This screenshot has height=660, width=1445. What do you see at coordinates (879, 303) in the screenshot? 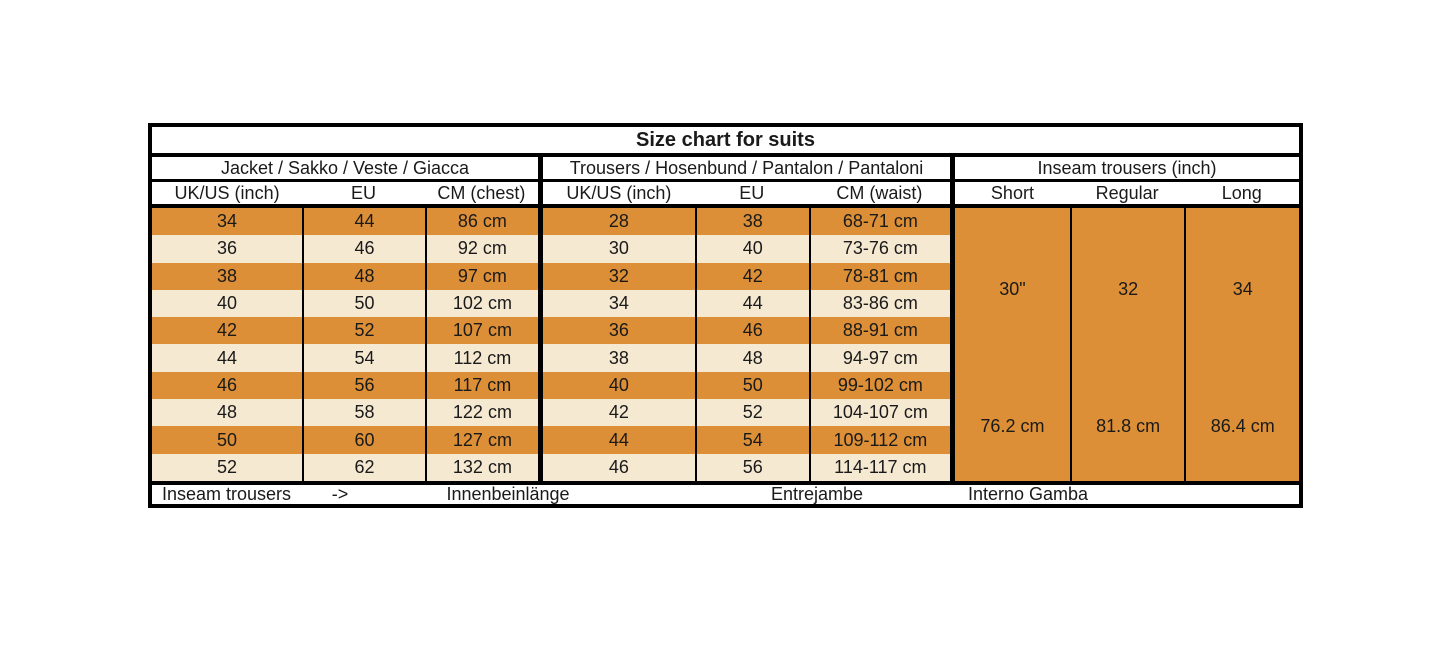
I see `table-cell: 83-86 cm` at bounding box center [879, 303].